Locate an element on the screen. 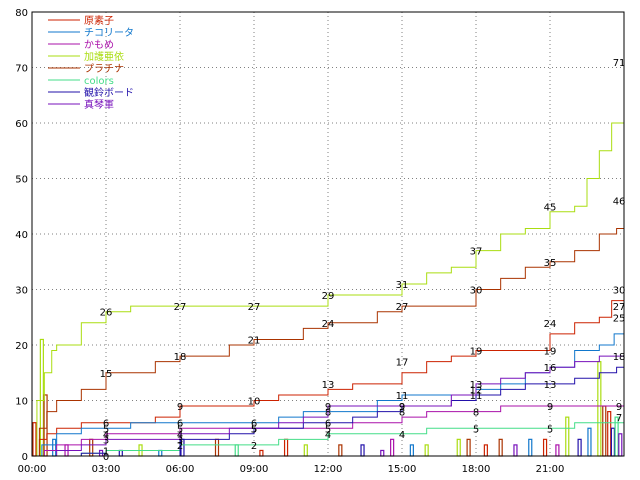 The height and width of the screenshot is (480, 640). data-label: 26 is located at coordinates (106, 313).